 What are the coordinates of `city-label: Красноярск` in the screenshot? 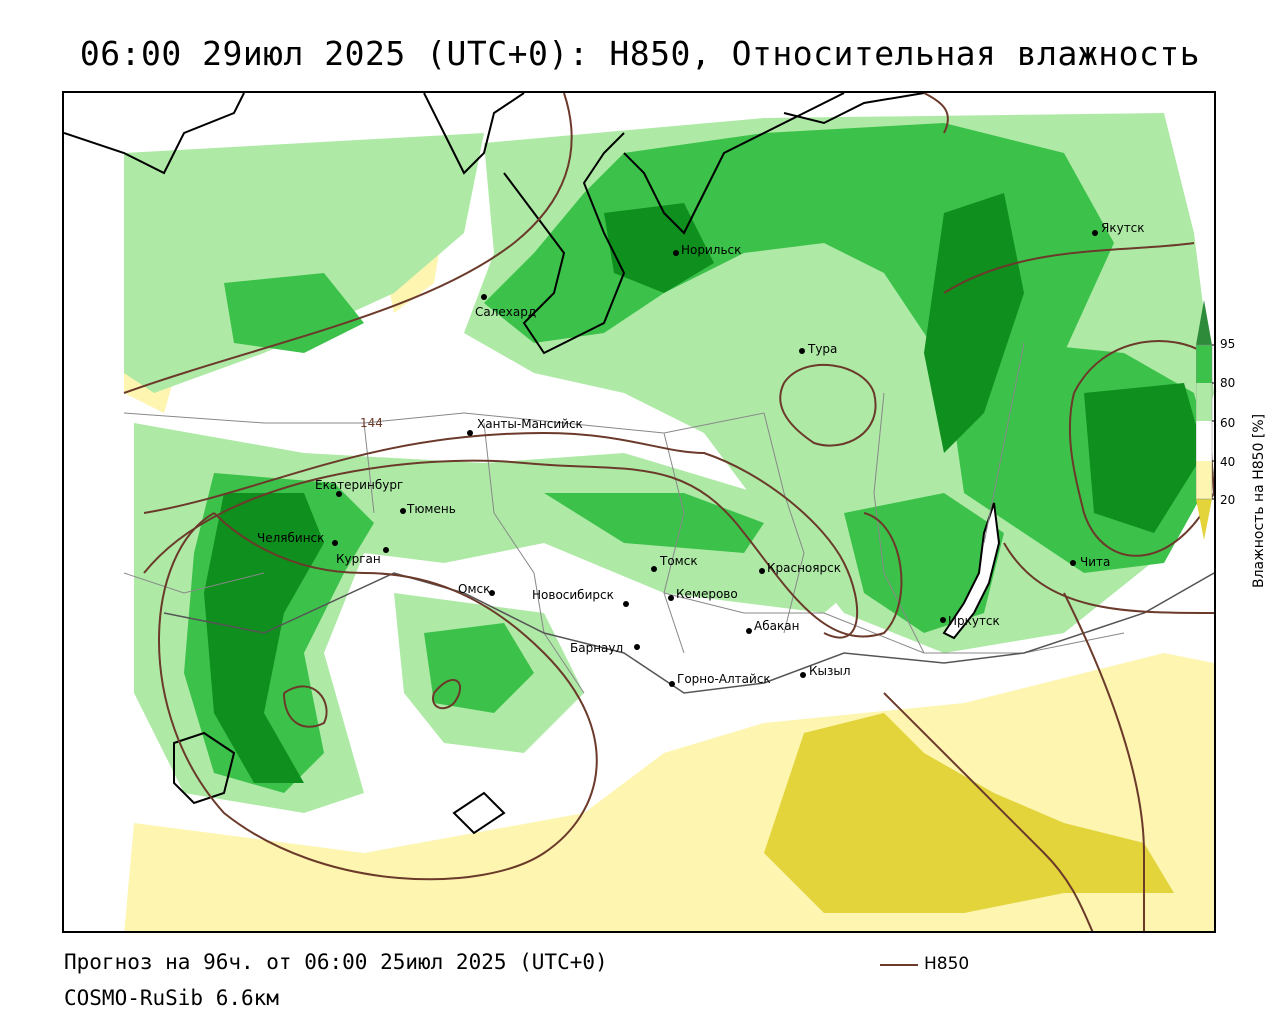 It's located at (804, 568).